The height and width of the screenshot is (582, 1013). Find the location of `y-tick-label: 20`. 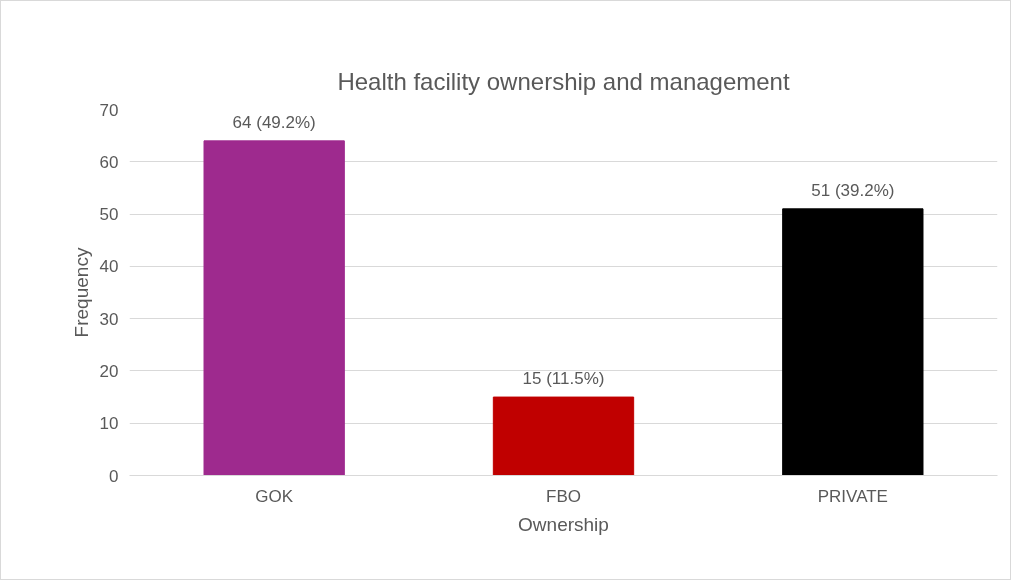

y-tick-label: 20 is located at coordinates (109, 371).